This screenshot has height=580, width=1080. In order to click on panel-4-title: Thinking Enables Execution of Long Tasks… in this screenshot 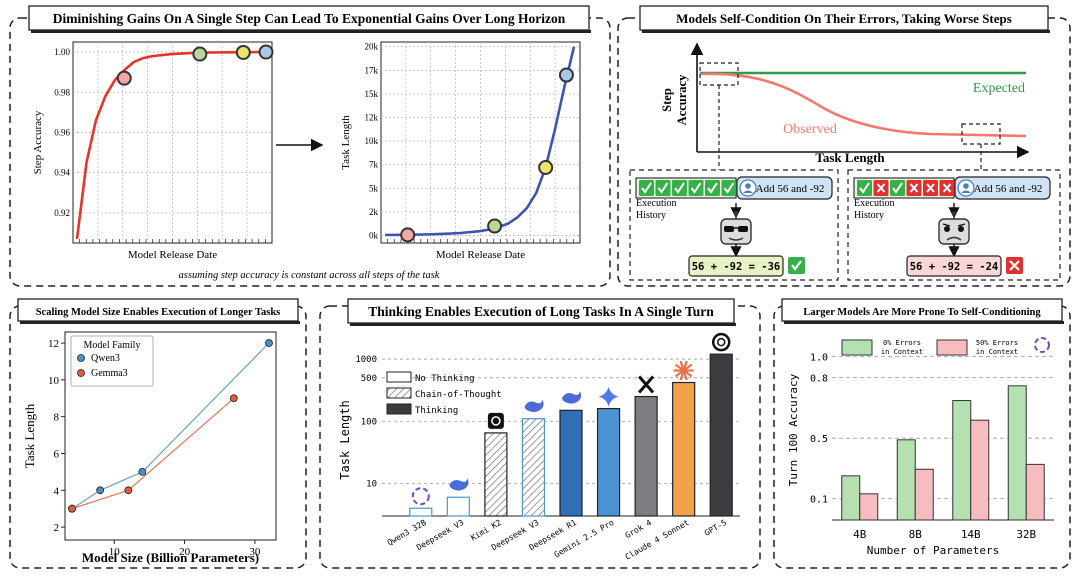, I will do `click(541, 312)`.